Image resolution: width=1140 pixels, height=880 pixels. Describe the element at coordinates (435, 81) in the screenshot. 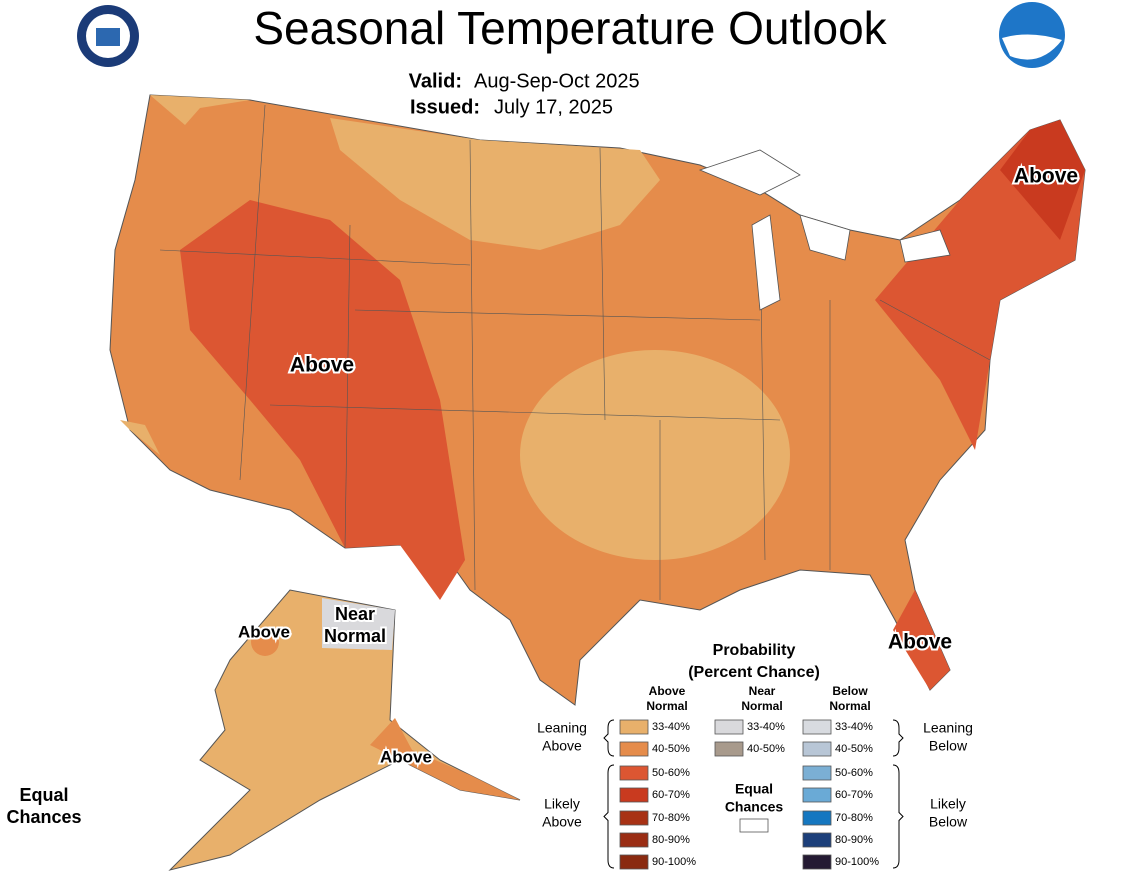

I see `valid-label: Valid:` at that location.